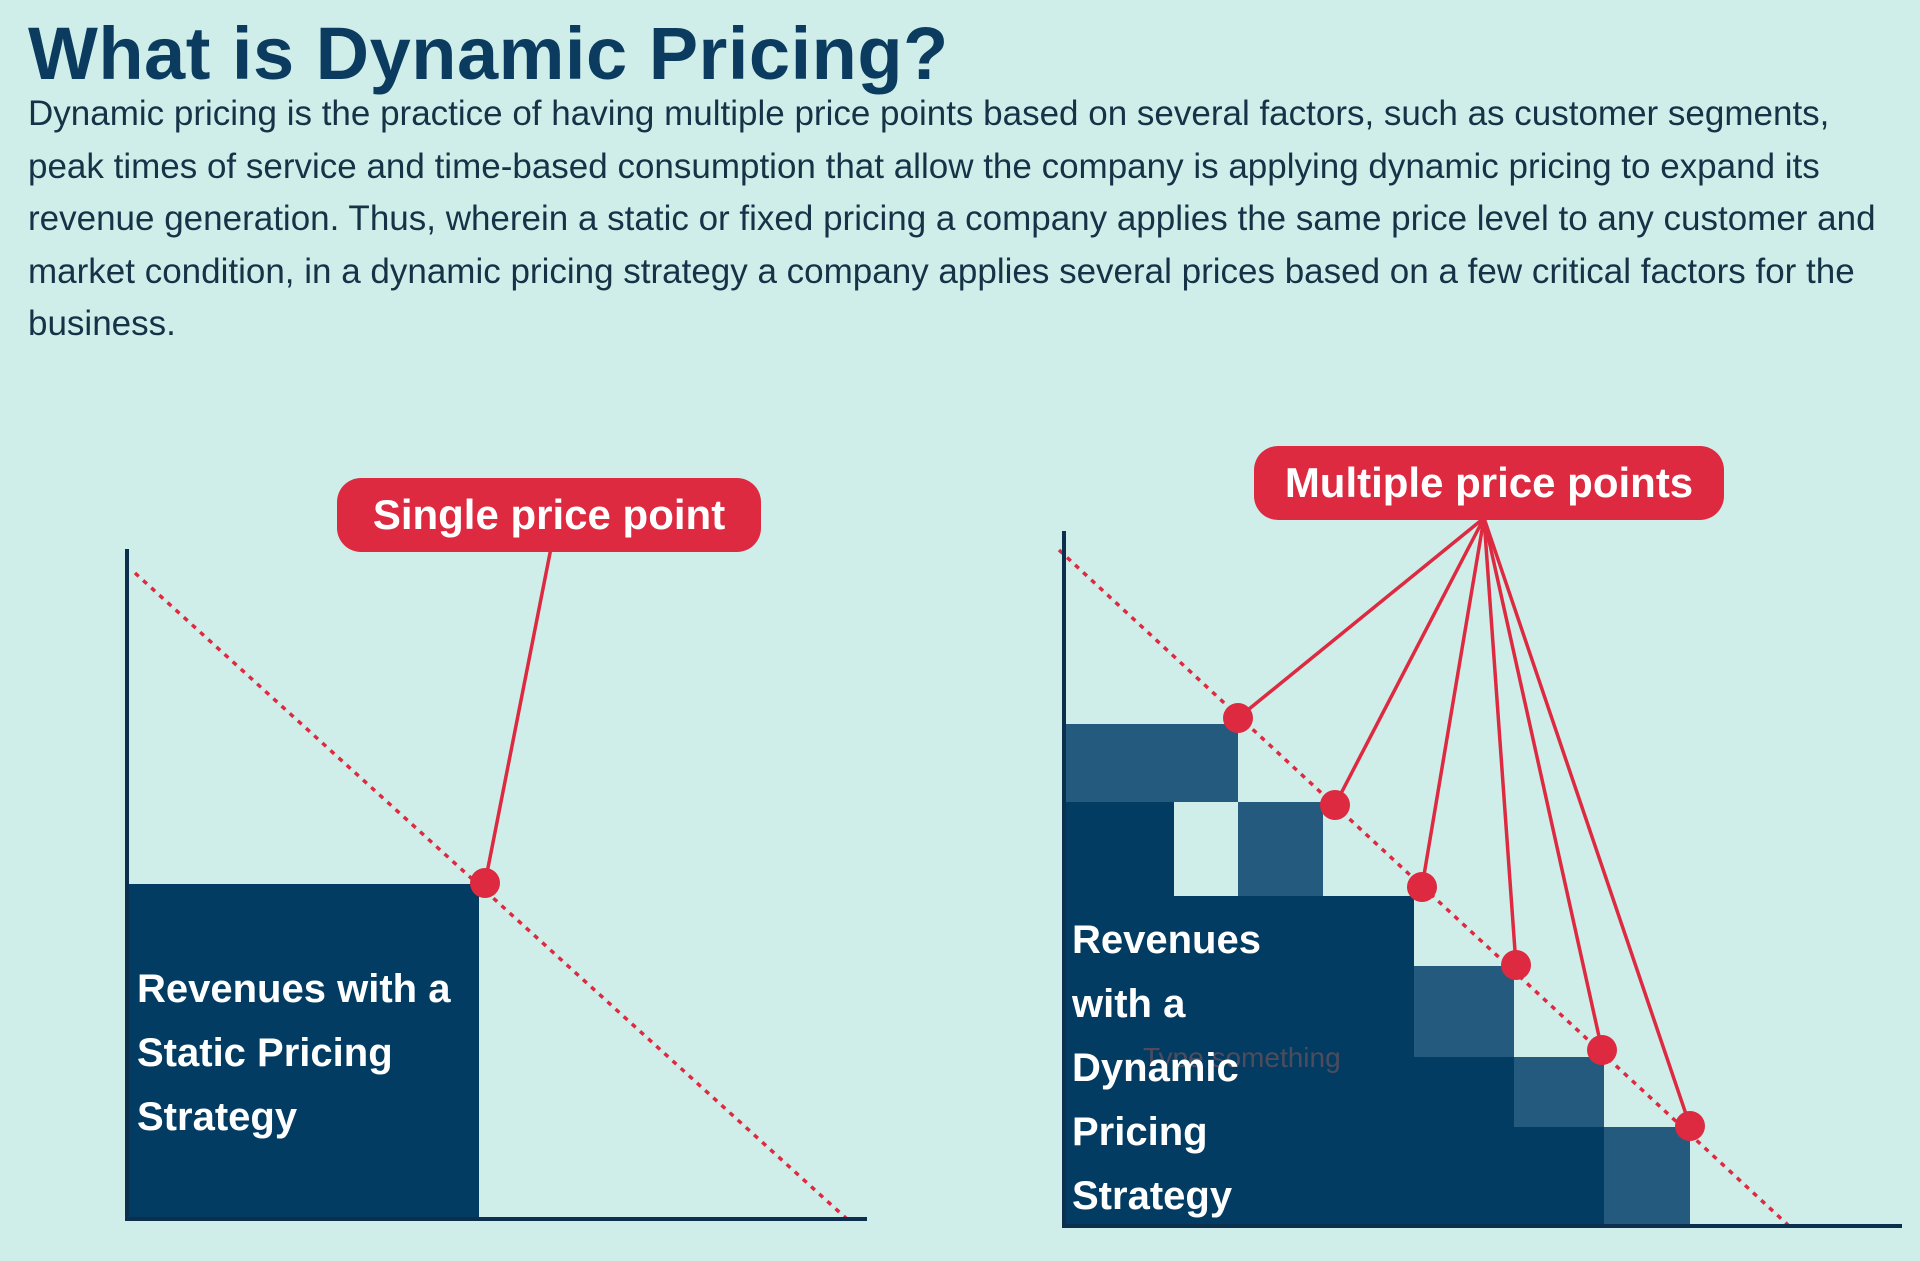 The height and width of the screenshot is (1261, 1920). Describe the element at coordinates (294, 1053) in the screenshot. I see `static-revenue-label: Revenues with a Static Pricing Strategy` at that location.